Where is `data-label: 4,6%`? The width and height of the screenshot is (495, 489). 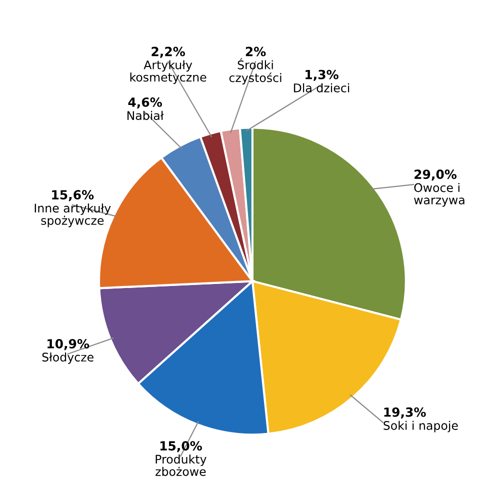
data-label: 4,6% is located at coordinates (145, 102).